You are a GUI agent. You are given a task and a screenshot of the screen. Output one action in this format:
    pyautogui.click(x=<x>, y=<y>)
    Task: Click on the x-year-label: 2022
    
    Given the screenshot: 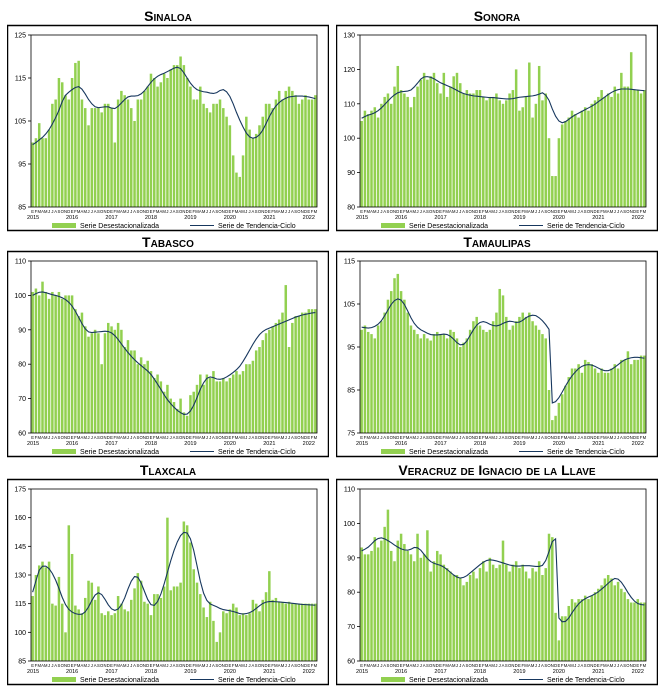 What is the action you would take?
    pyautogui.click(x=638, y=218)
    